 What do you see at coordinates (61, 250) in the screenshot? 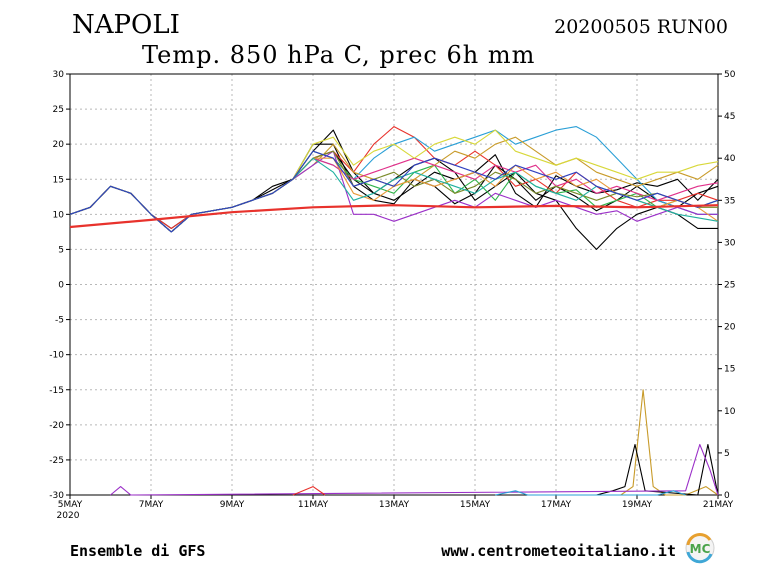
I see `left-tick-label: 5` at bounding box center [61, 250].